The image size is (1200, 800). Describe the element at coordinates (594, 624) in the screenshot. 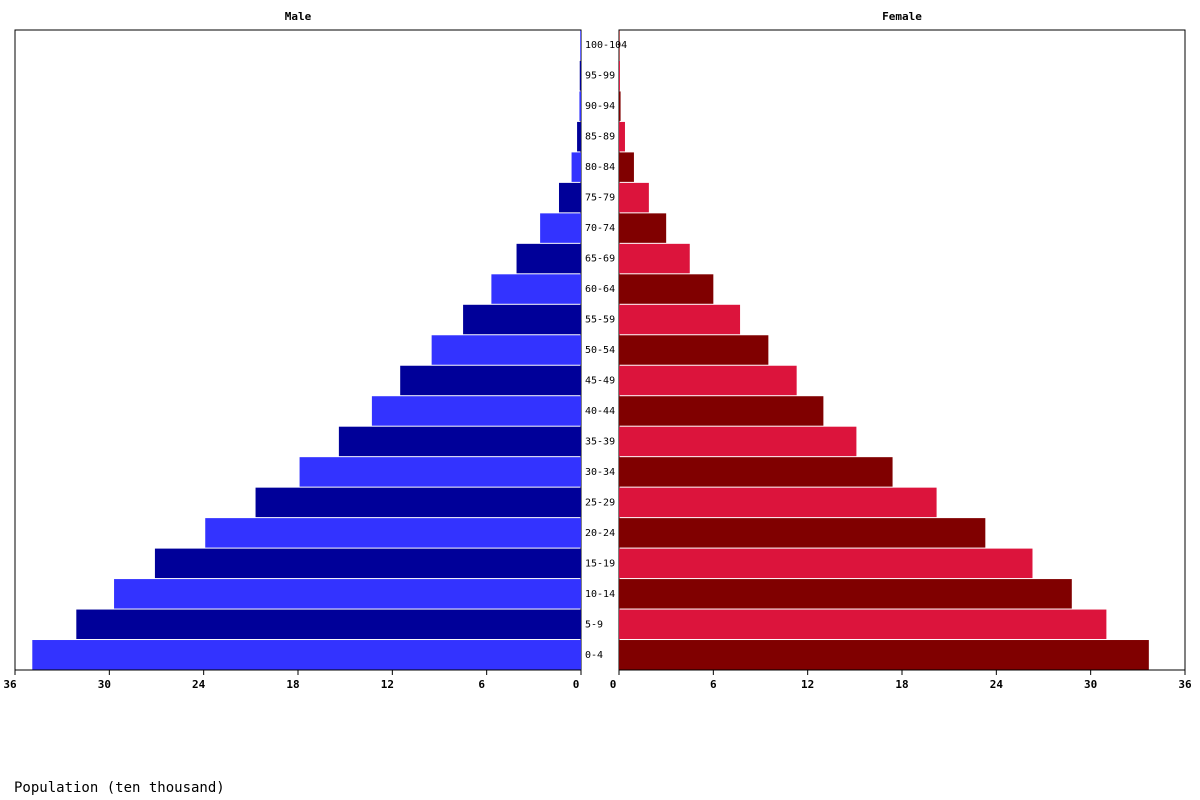

I see `category-label: 5-9` at that location.